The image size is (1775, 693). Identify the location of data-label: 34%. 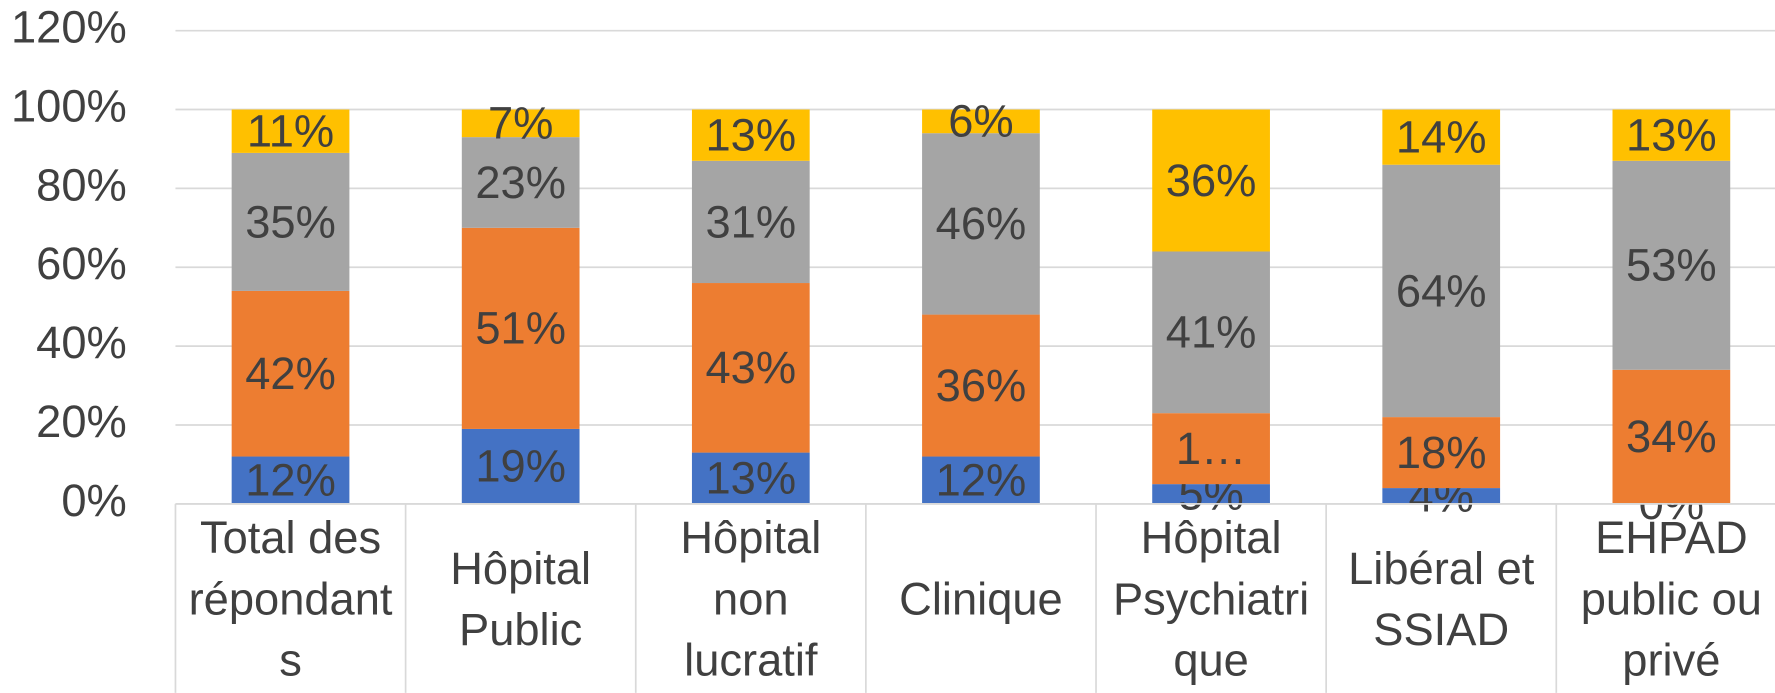
(1671, 436).